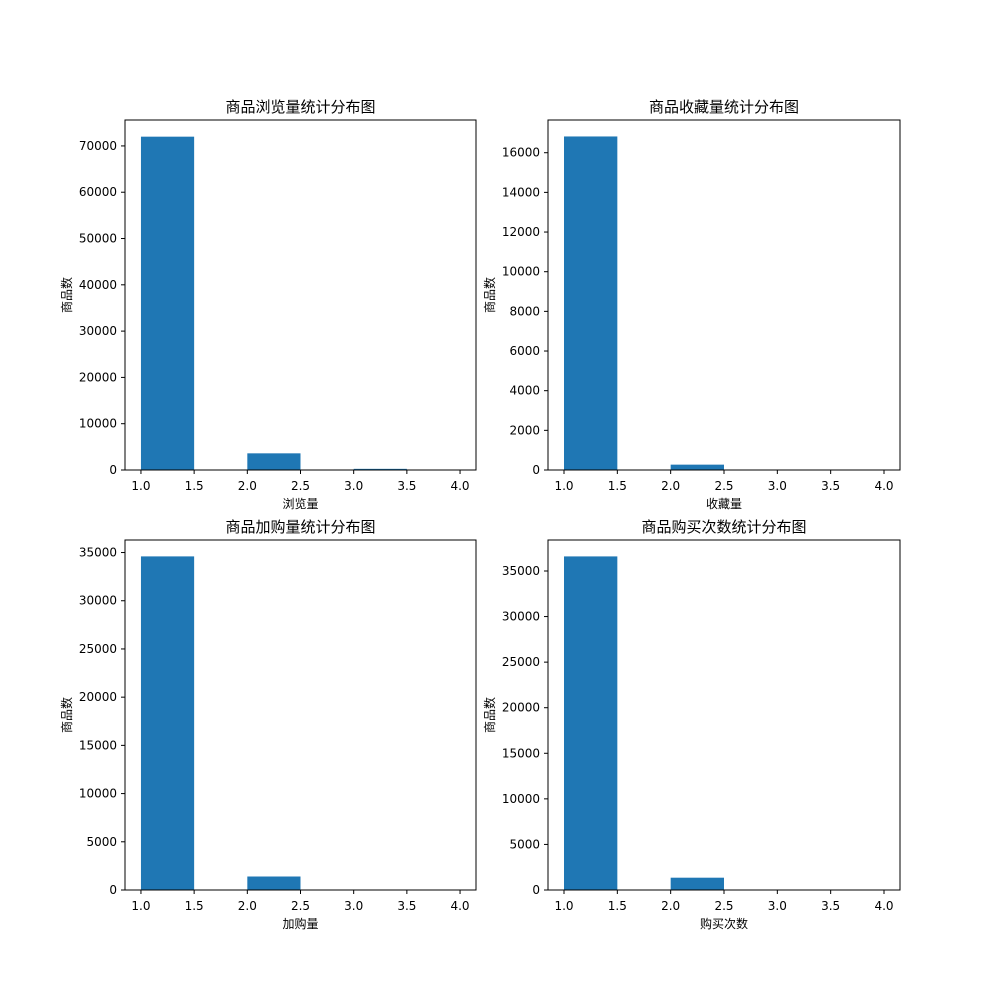 This screenshot has height=1000, width=1000. I want to click on chart-title: 商品加购量统计分布图, so click(300, 527).